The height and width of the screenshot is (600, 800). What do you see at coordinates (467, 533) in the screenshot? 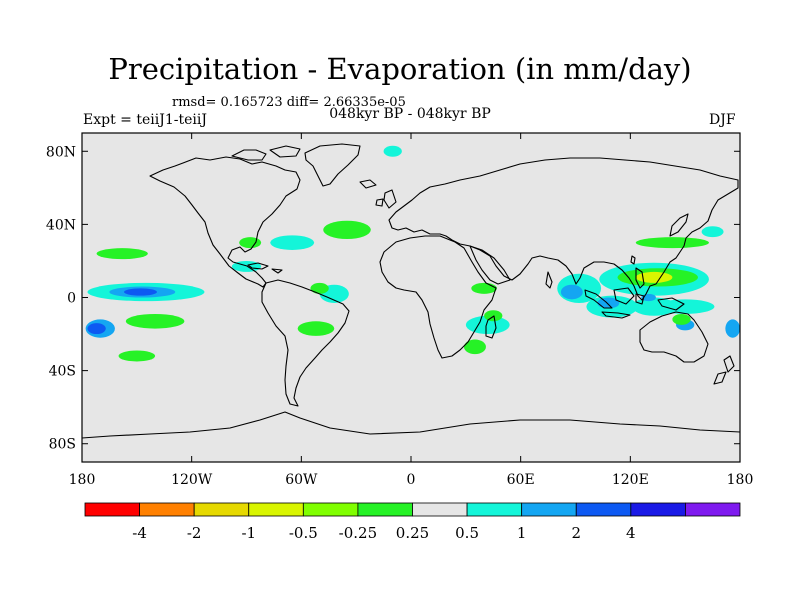
I see `colorbar-label: 0.5` at bounding box center [467, 533].